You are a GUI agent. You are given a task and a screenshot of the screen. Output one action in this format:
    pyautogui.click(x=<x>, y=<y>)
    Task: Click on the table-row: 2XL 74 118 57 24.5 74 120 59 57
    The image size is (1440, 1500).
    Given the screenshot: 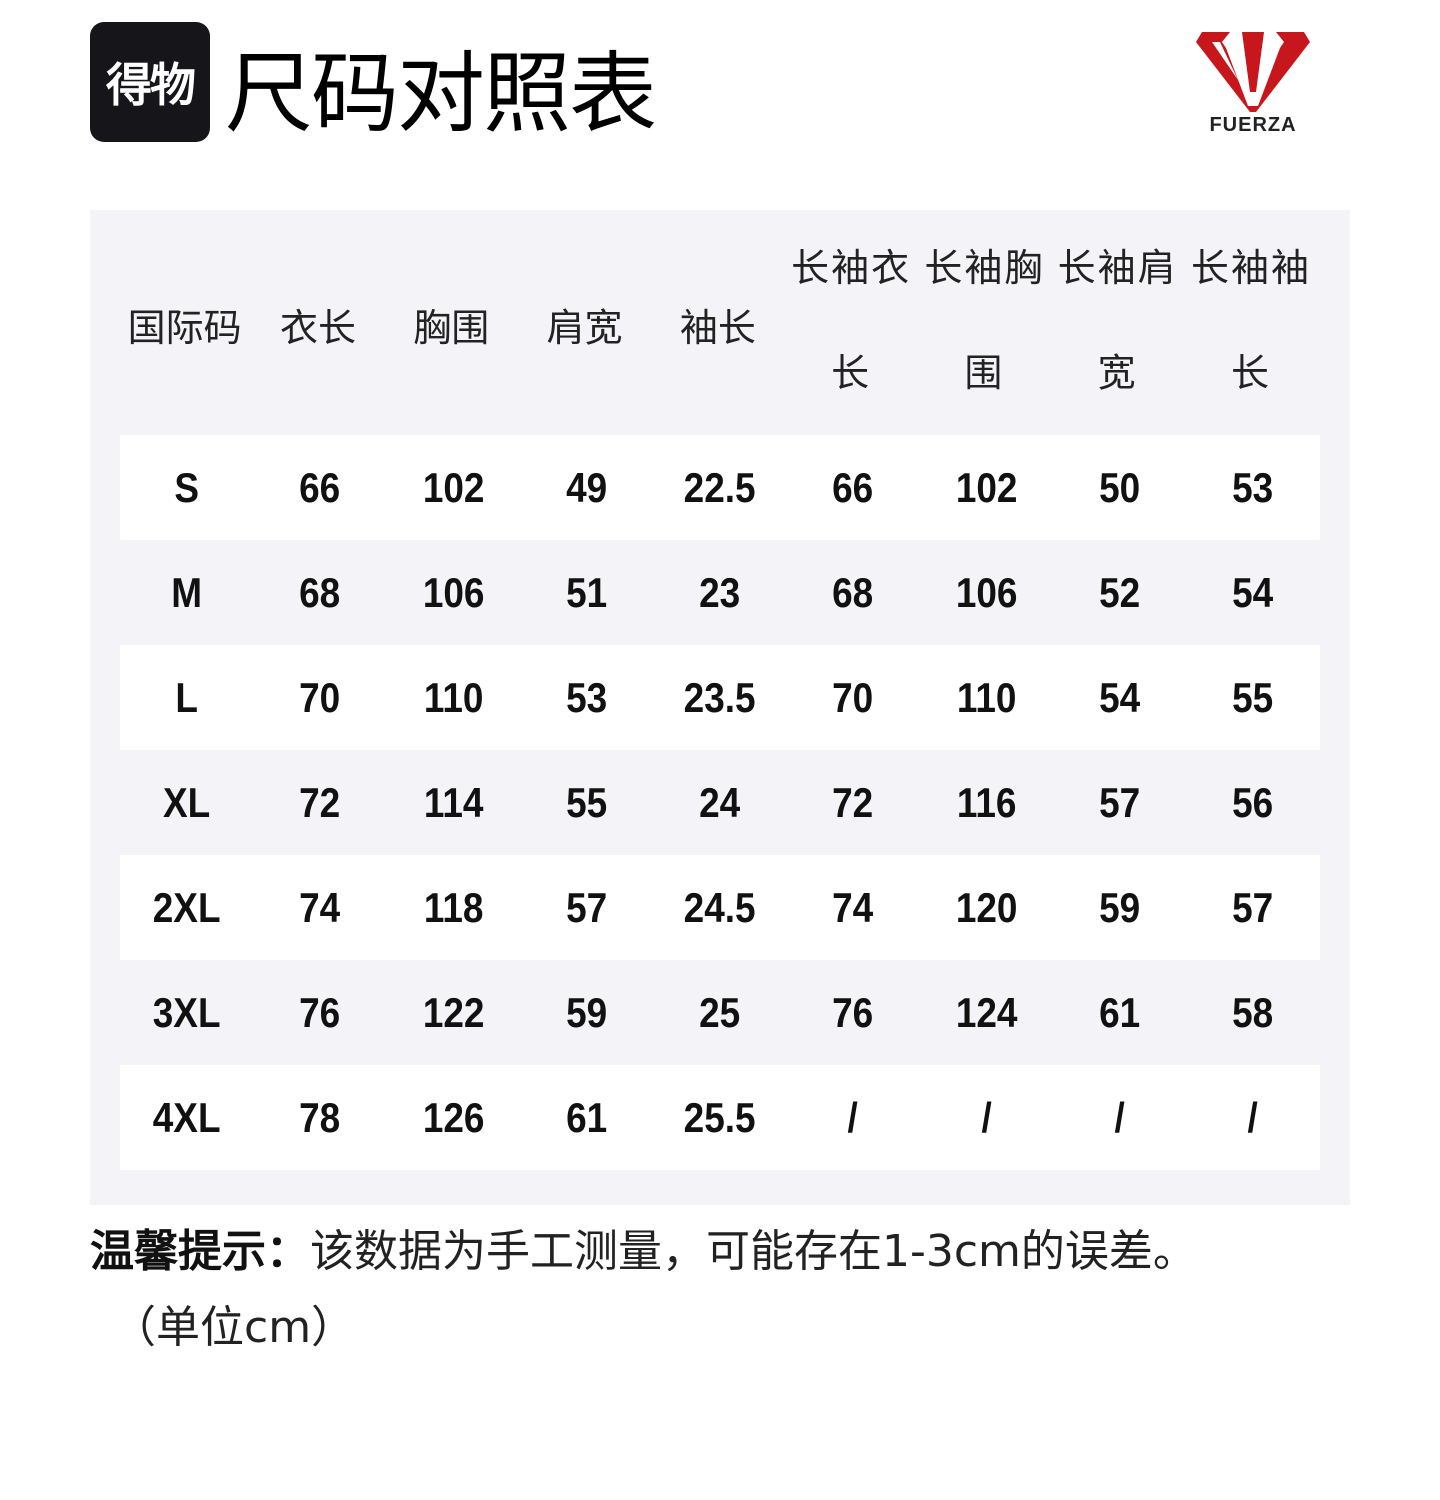 What is the action you would take?
    pyautogui.click(x=720, y=907)
    